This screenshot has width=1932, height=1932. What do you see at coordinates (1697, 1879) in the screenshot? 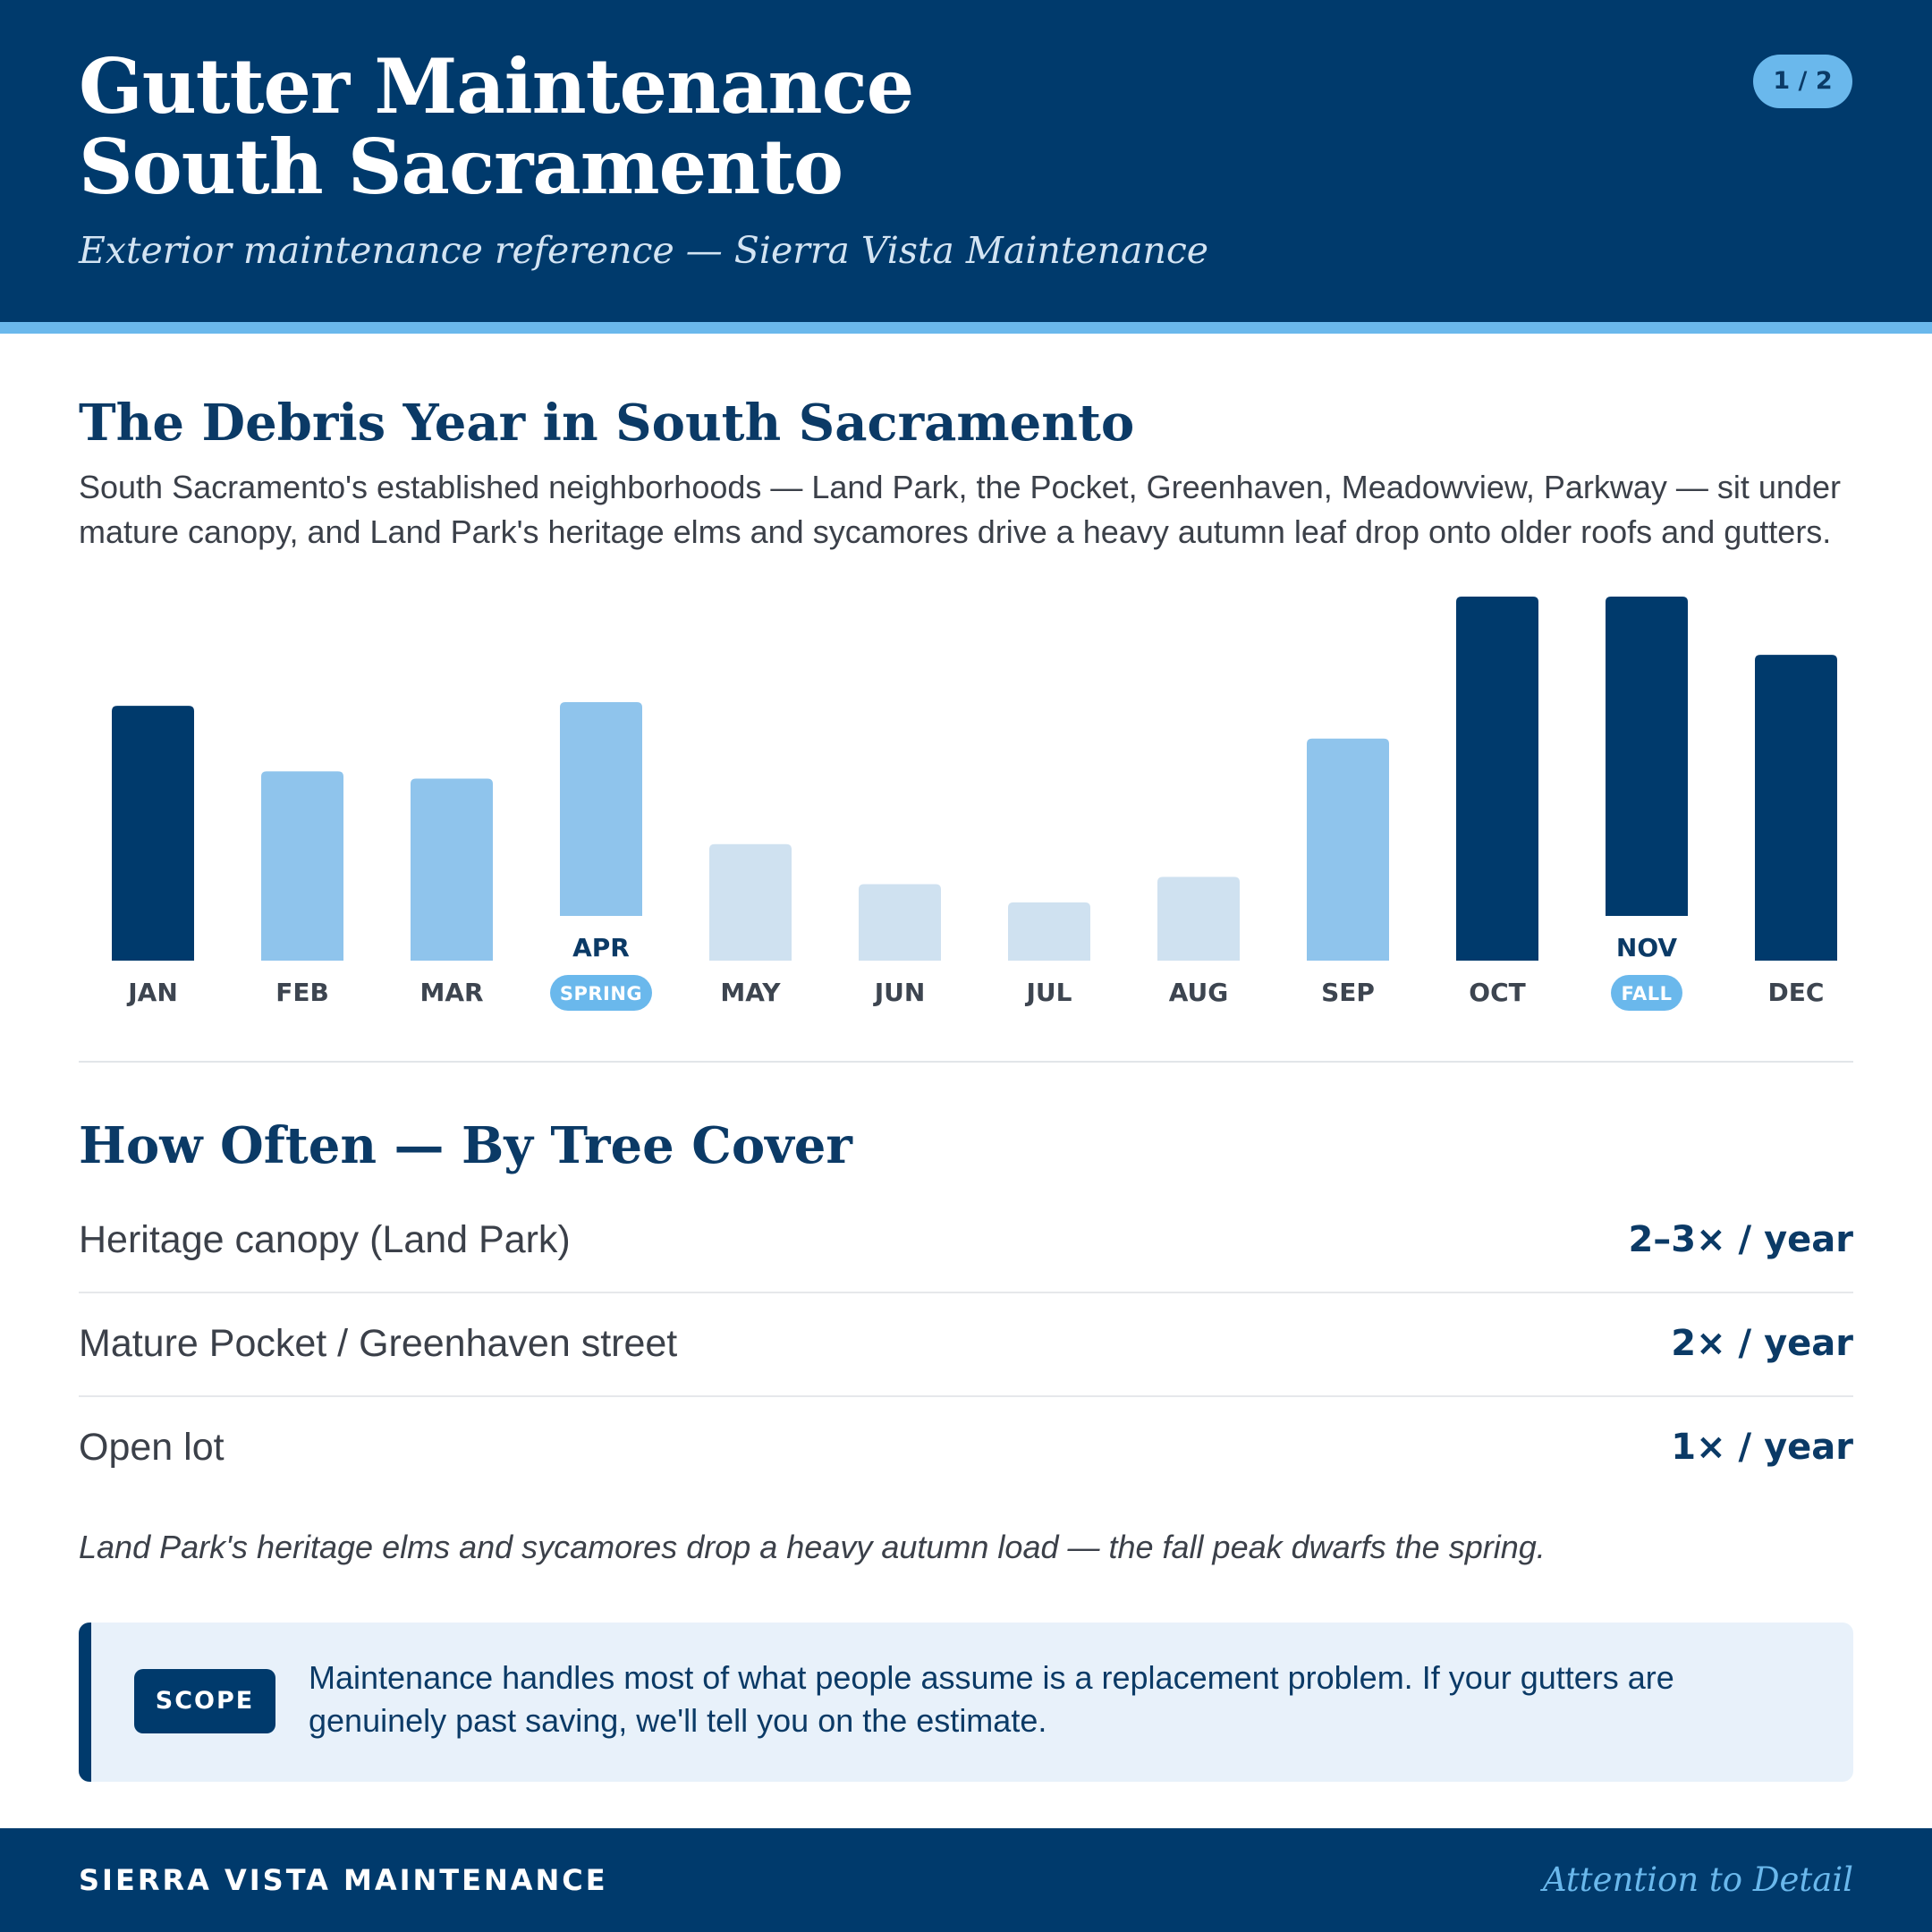
I see `footer-tagline: Attention to Detail` at bounding box center [1697, 1879].